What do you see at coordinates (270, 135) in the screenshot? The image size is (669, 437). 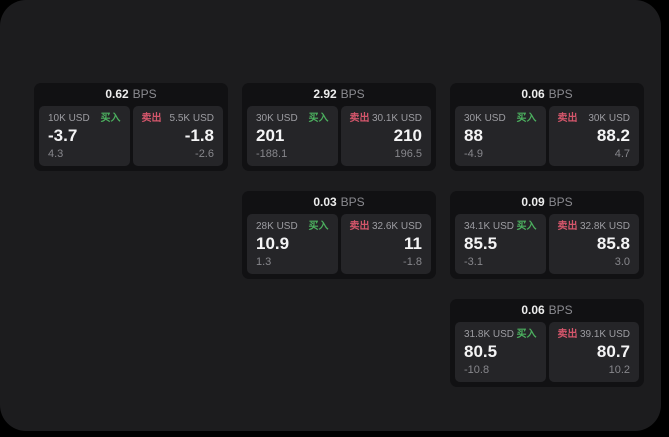 I see `buy-price: 201` at bounding box center [270, 135].